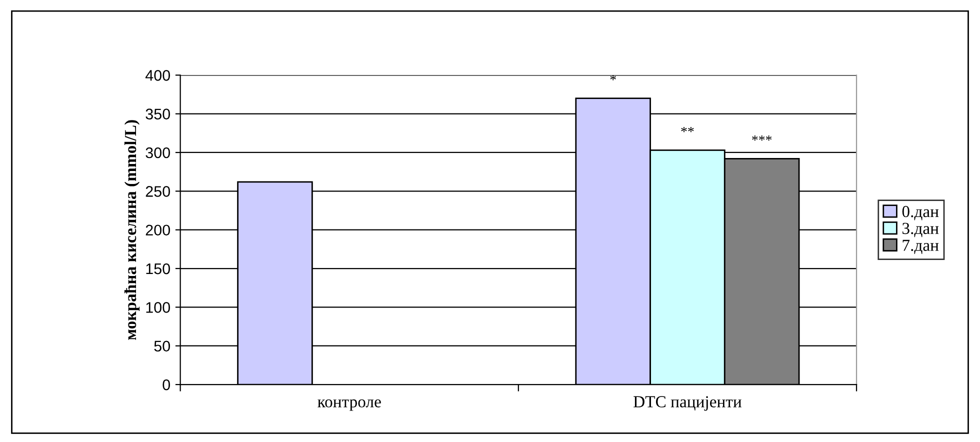  I want to click on y-tick-label: 0, so click(166, 384).